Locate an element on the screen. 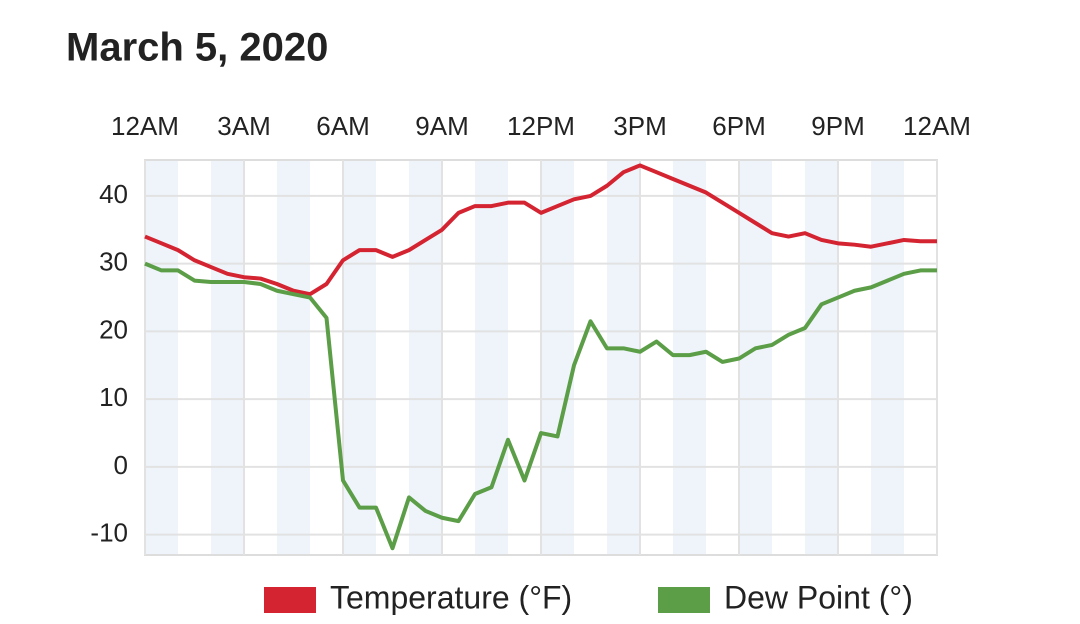 Image resolution: width=1080 pixels, height=624 pixels. legend-label: Temperature (°F) is located at coordinates (451, 597).